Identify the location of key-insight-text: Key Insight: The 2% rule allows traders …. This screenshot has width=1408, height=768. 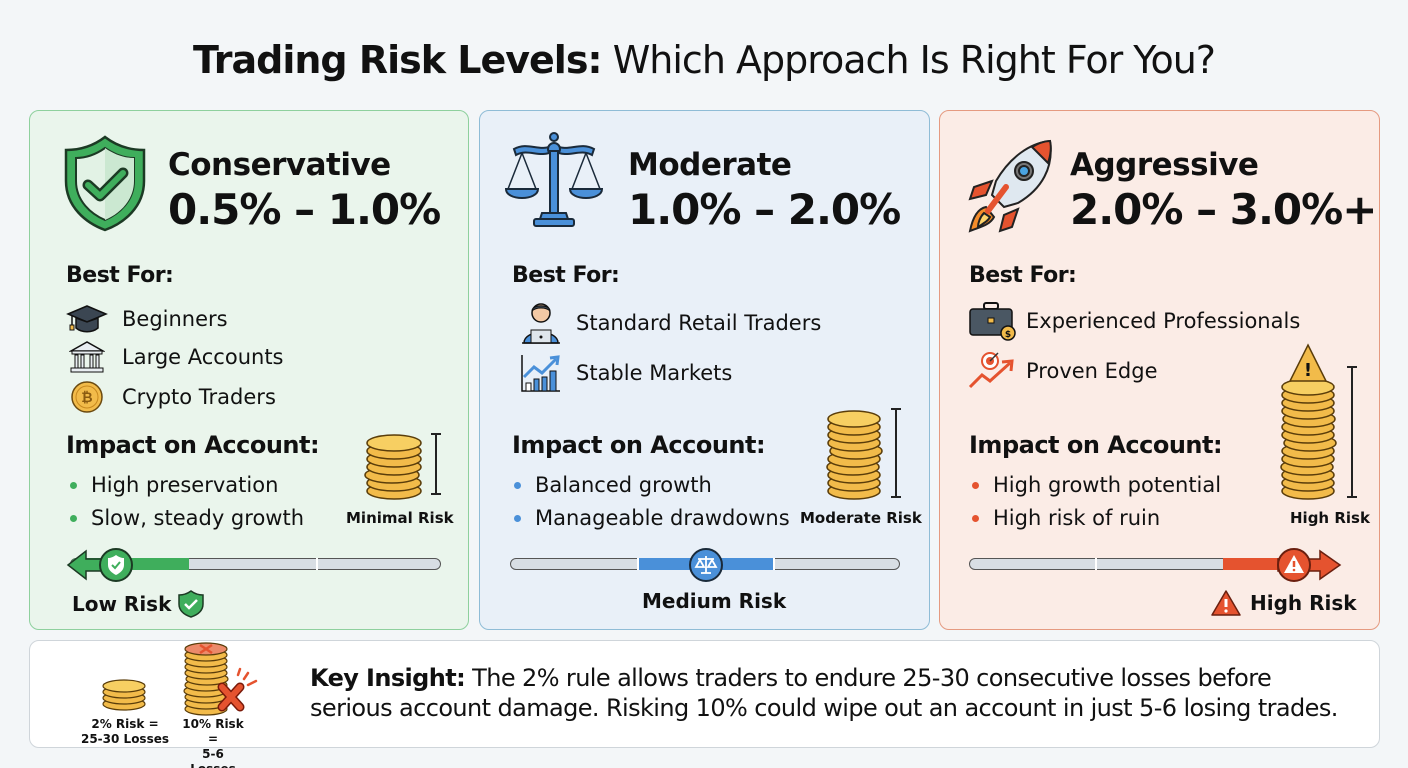
(824, 693).